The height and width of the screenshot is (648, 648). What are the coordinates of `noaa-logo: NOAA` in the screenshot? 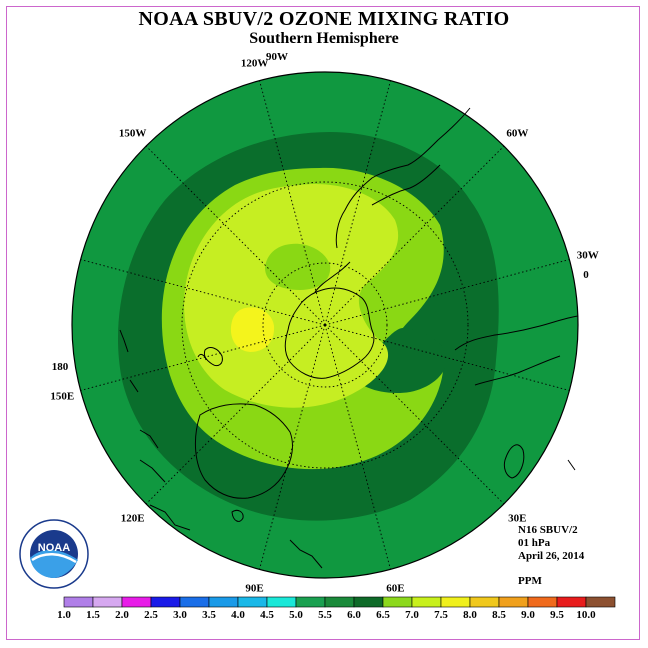 It's located at (54, 554).